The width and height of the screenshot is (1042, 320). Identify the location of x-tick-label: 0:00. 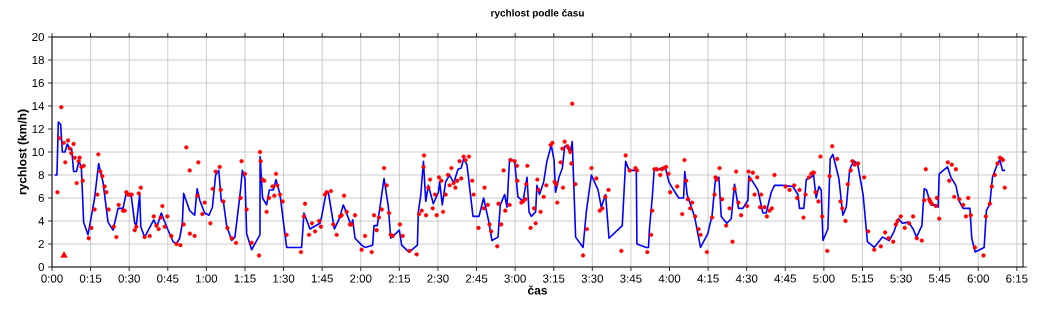
(52, 278).